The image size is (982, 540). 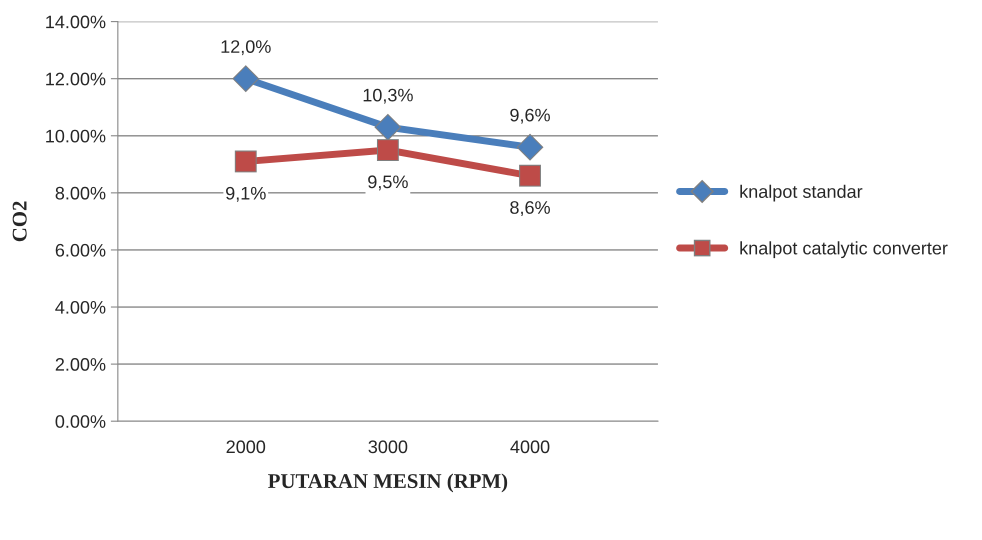 I want to click on data-label: 9,6%, so click(x=530, y=116).